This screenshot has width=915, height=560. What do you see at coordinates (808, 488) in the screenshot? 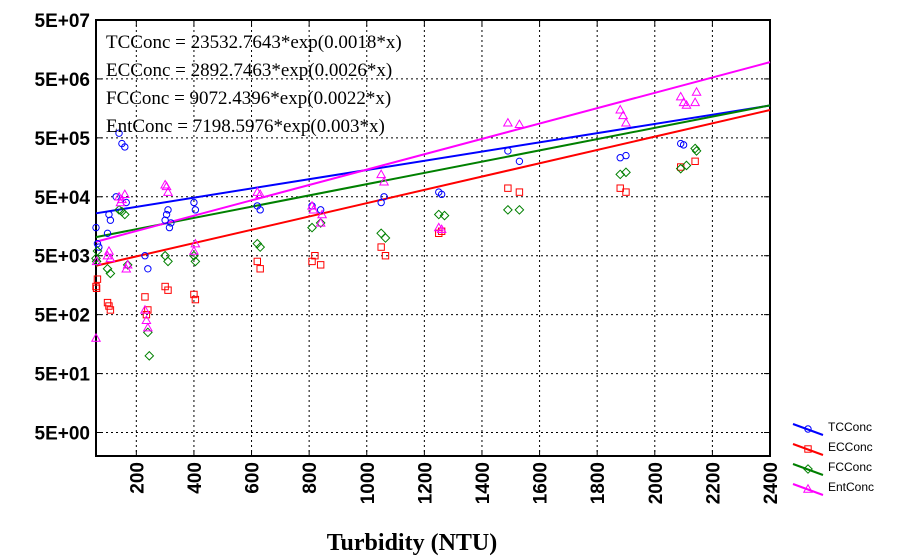
I see `entconc-legend-marker` at bounding box center [808, 488].